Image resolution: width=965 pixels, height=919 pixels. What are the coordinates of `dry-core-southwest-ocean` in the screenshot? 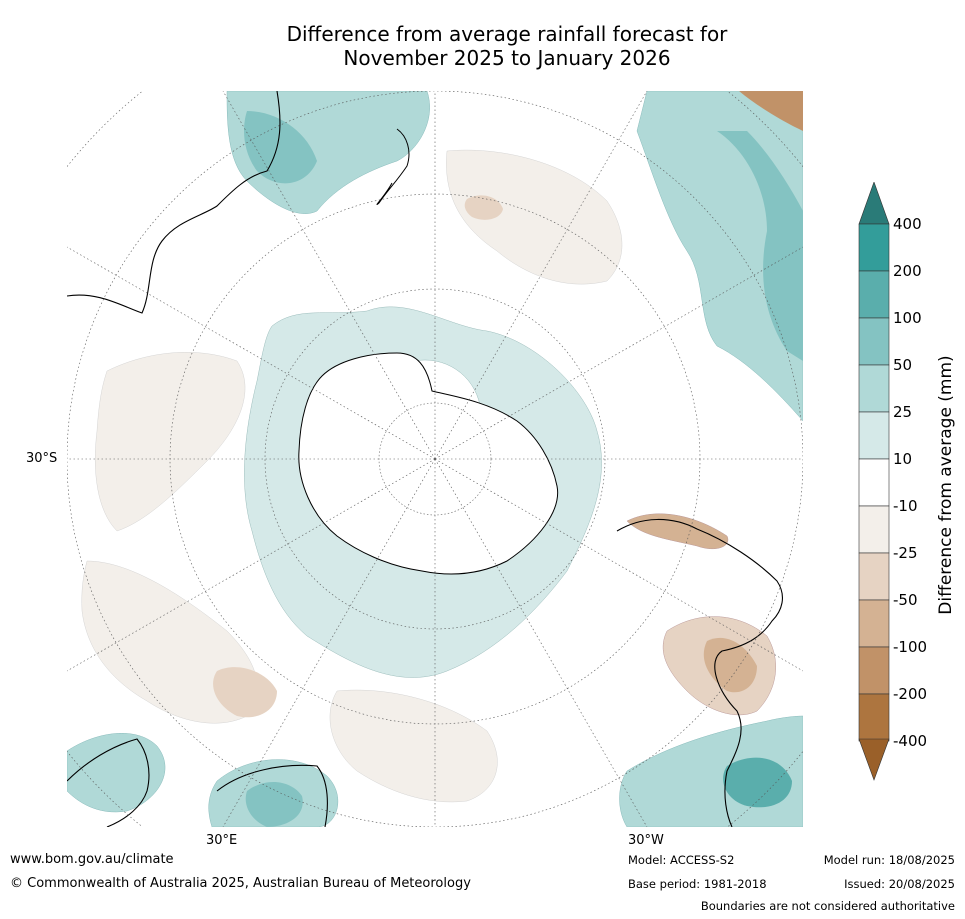 It's located at (245, 692).